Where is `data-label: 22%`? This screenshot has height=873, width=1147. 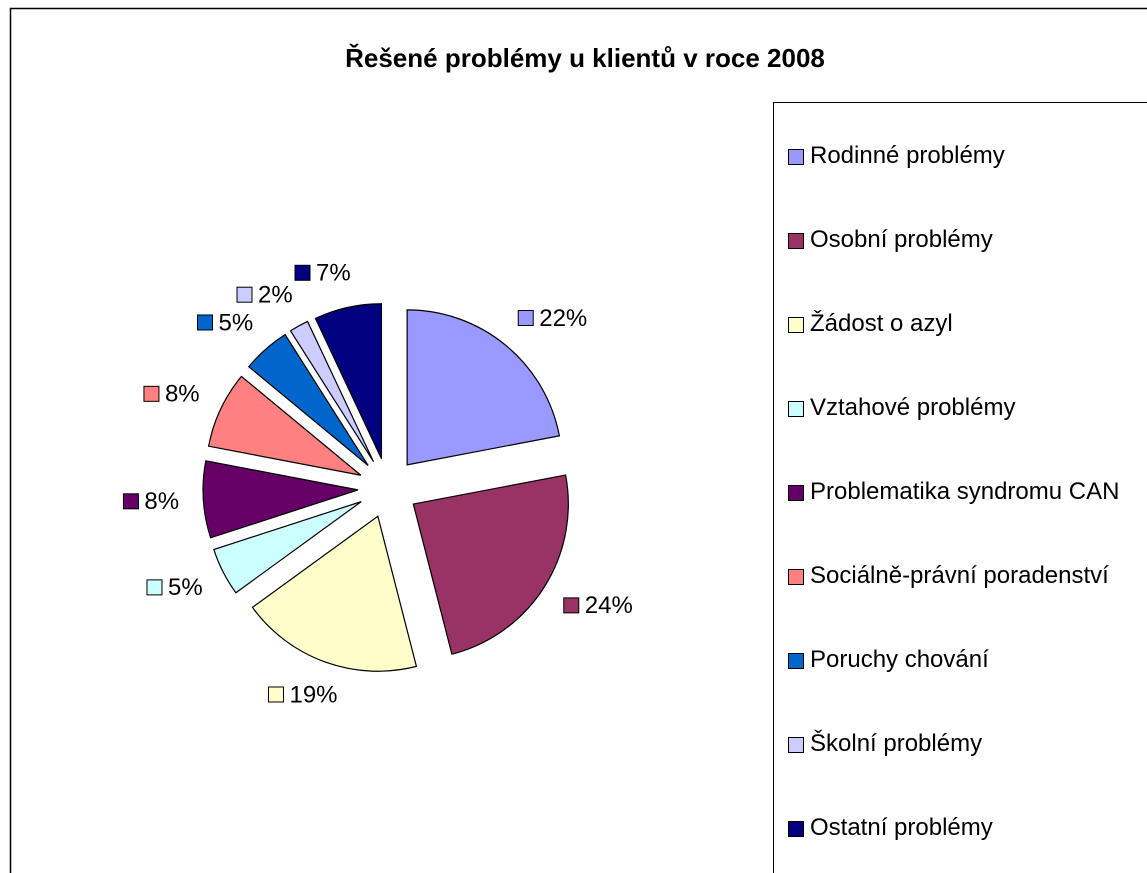 data-label: 22% is located at coordinates (563, 318).